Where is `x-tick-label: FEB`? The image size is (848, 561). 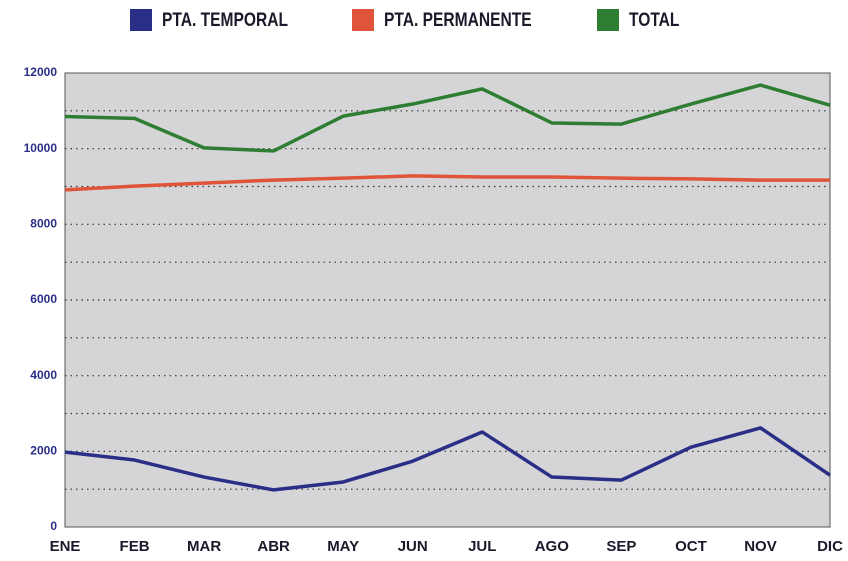
x-tick-label: FEB is located at coordinates (135, 546).